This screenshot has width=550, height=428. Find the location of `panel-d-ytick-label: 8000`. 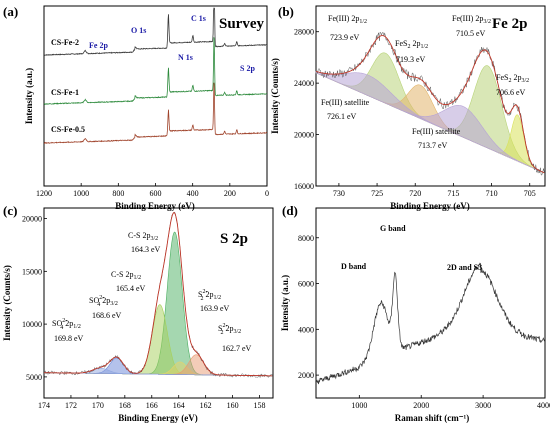

panel-d-ytick-label: 8000 is located at coordinates (306, 238).